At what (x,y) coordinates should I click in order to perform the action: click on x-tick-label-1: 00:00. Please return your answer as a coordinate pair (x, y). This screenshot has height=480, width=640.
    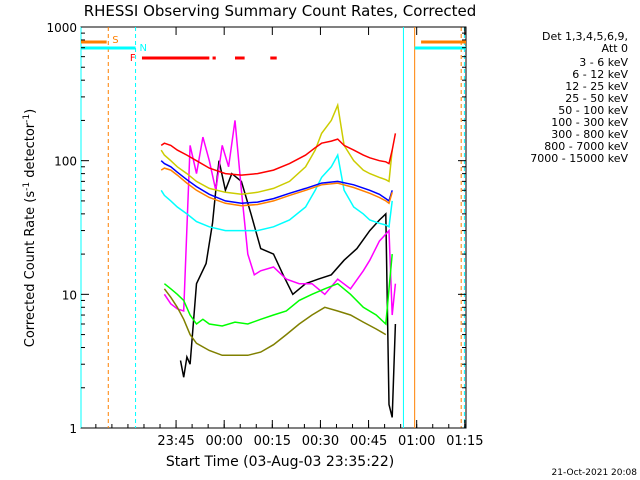
    Looking at the image, I should click on (223, 441).